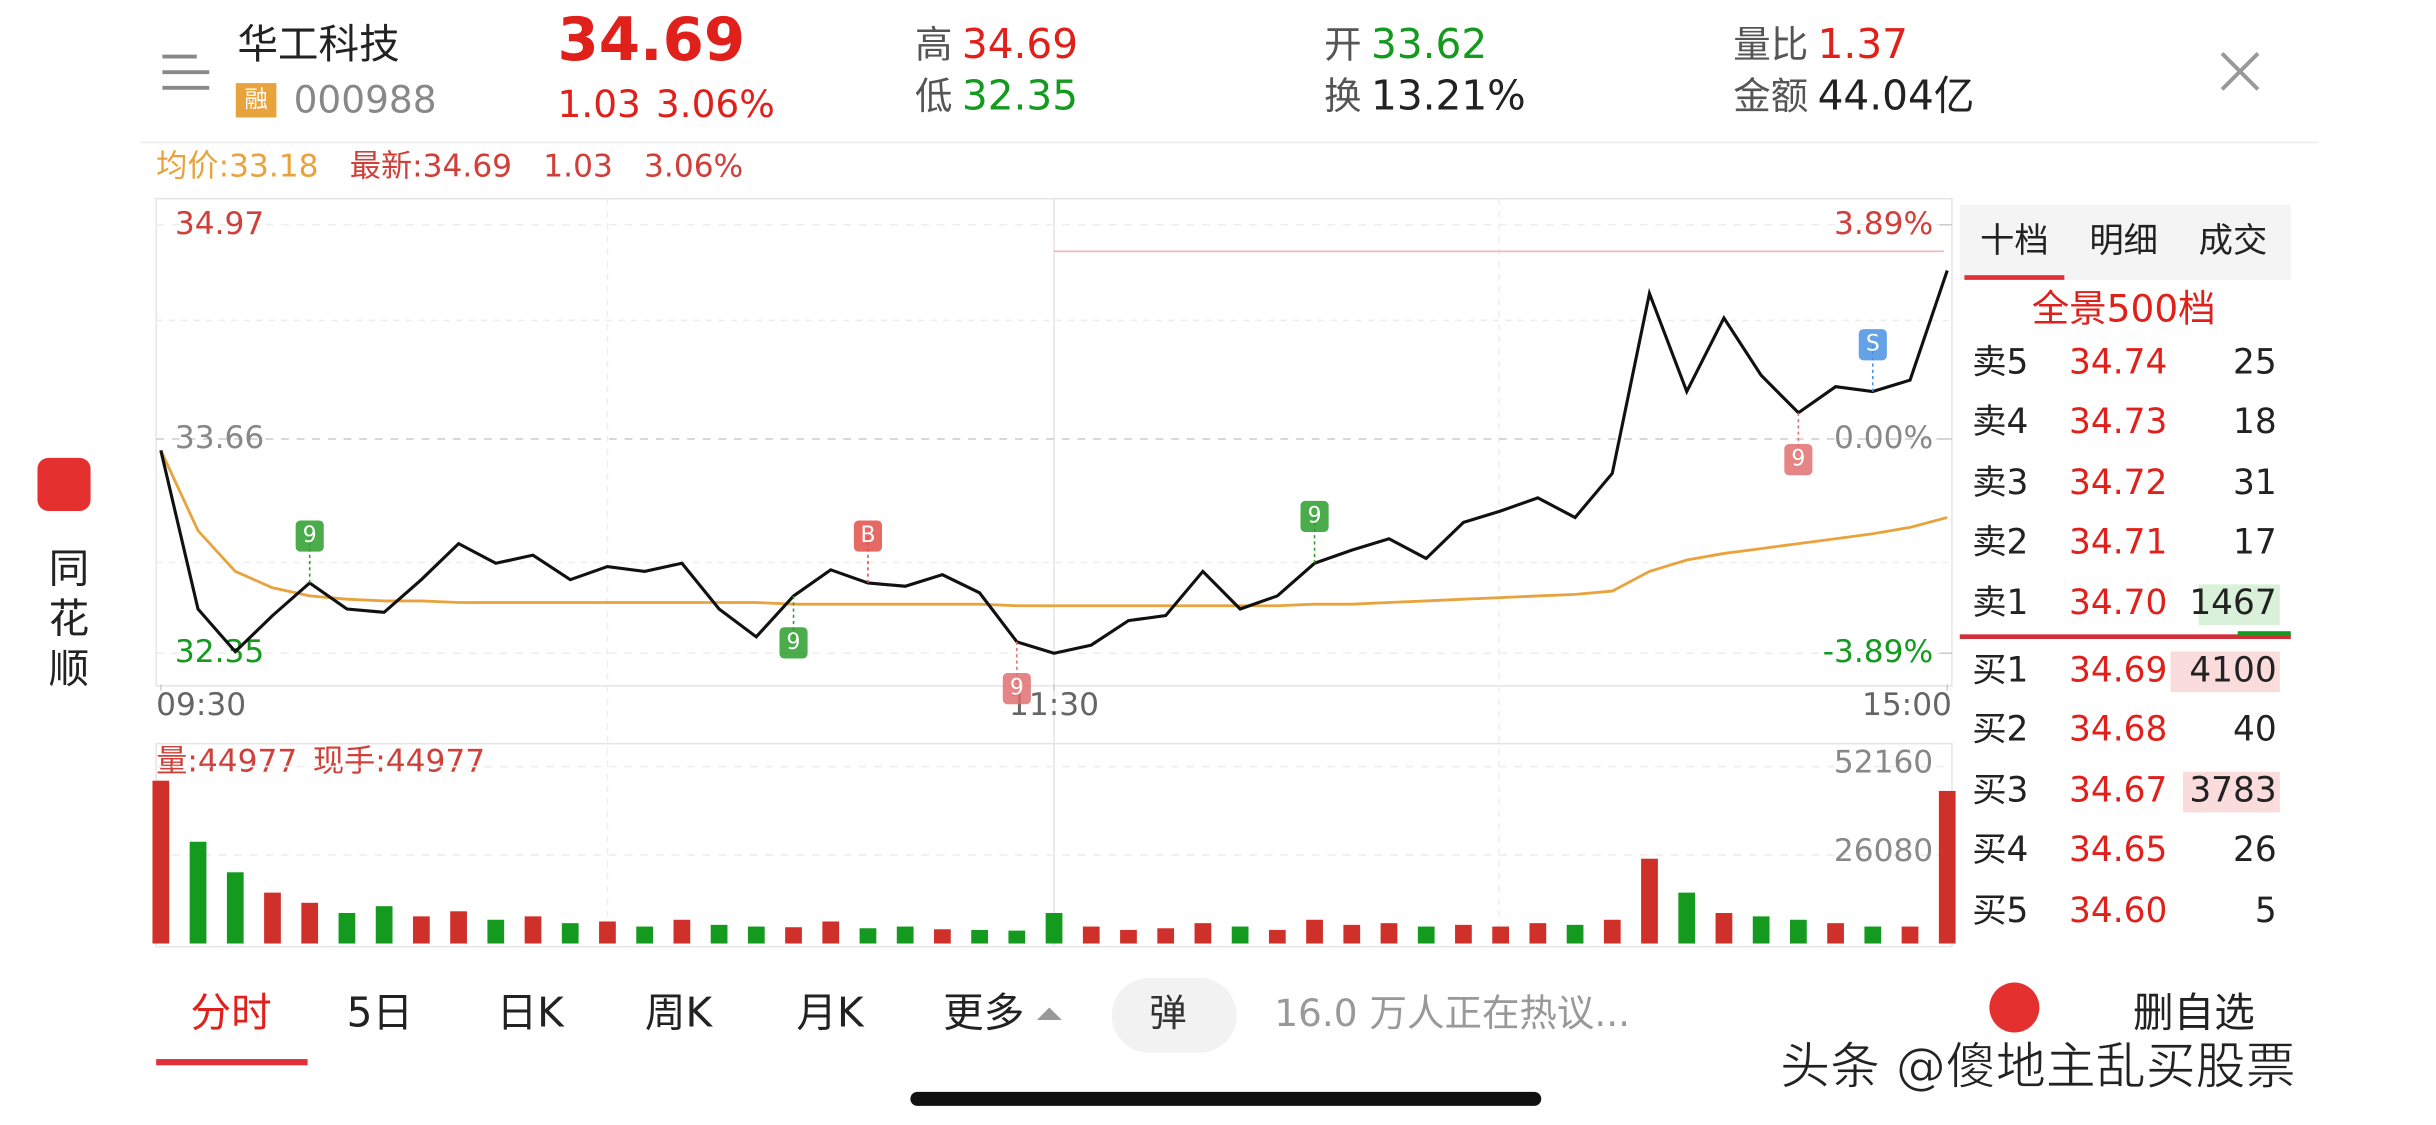 Image resolution: width=2436 pixels, height=1125 pixels. What do you see at coordinates (2118, 542) in the screenshot?
I see `book-price: 34.71` at bounding box center [2118, 542].